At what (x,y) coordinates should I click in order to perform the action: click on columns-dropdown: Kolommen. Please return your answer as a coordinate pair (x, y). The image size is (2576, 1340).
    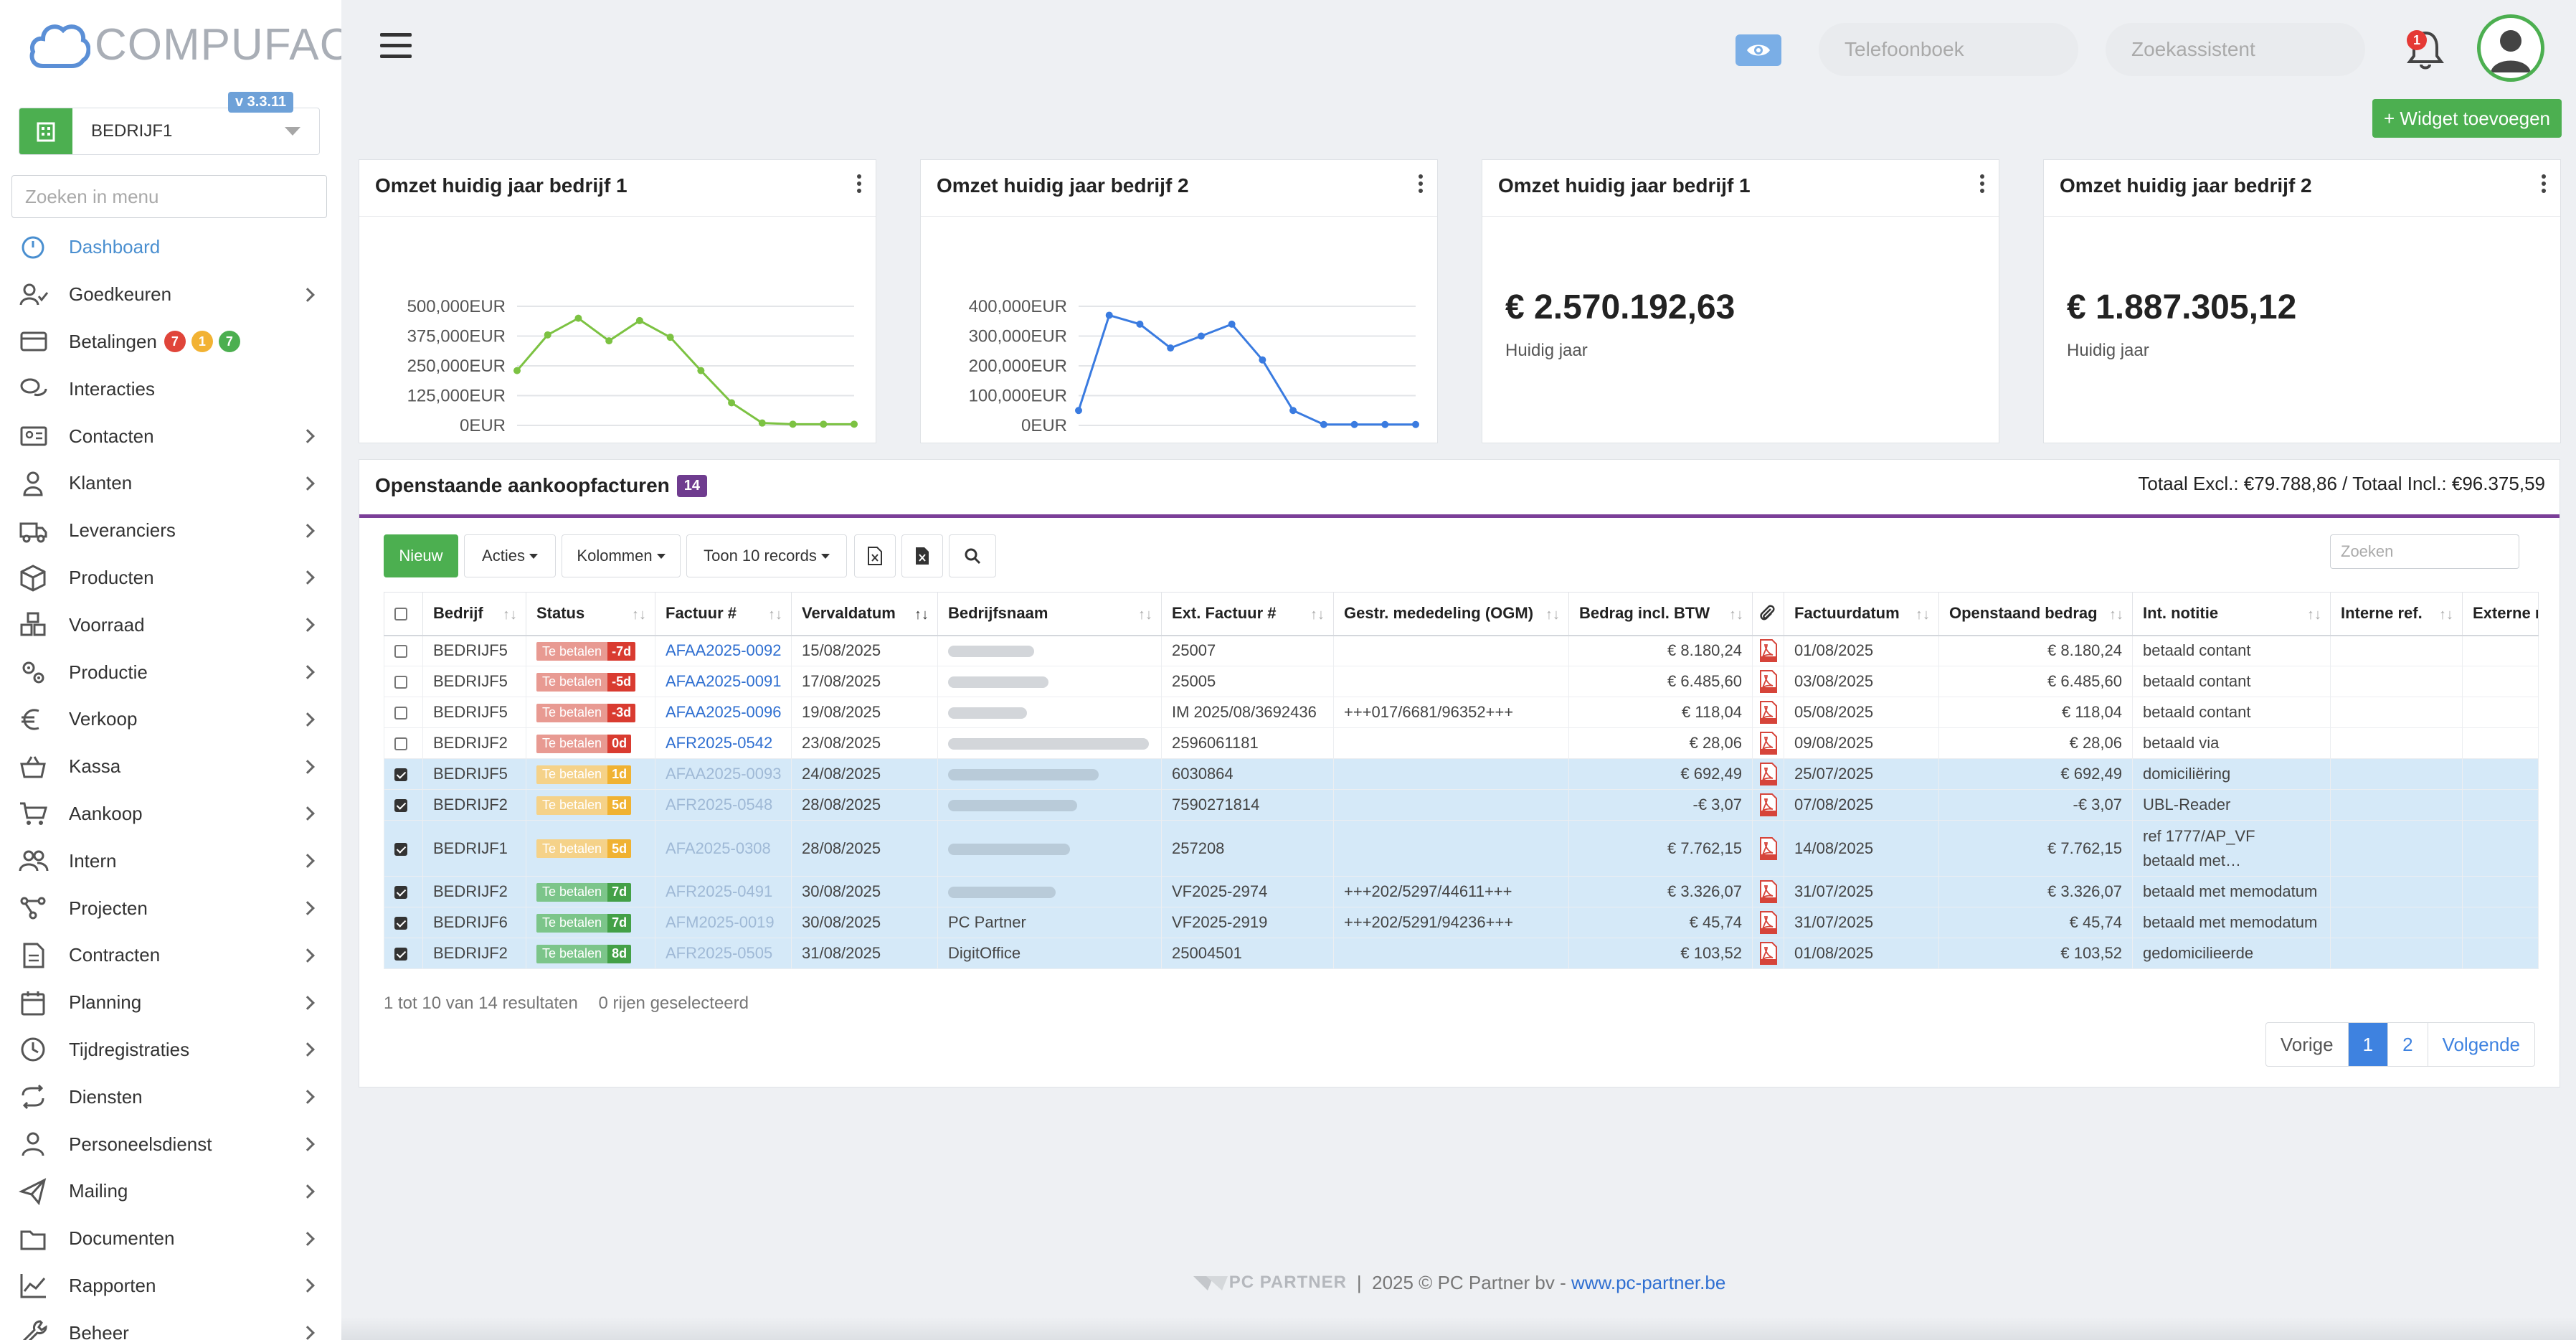
    Looking at the image, I should click on (621, 555).